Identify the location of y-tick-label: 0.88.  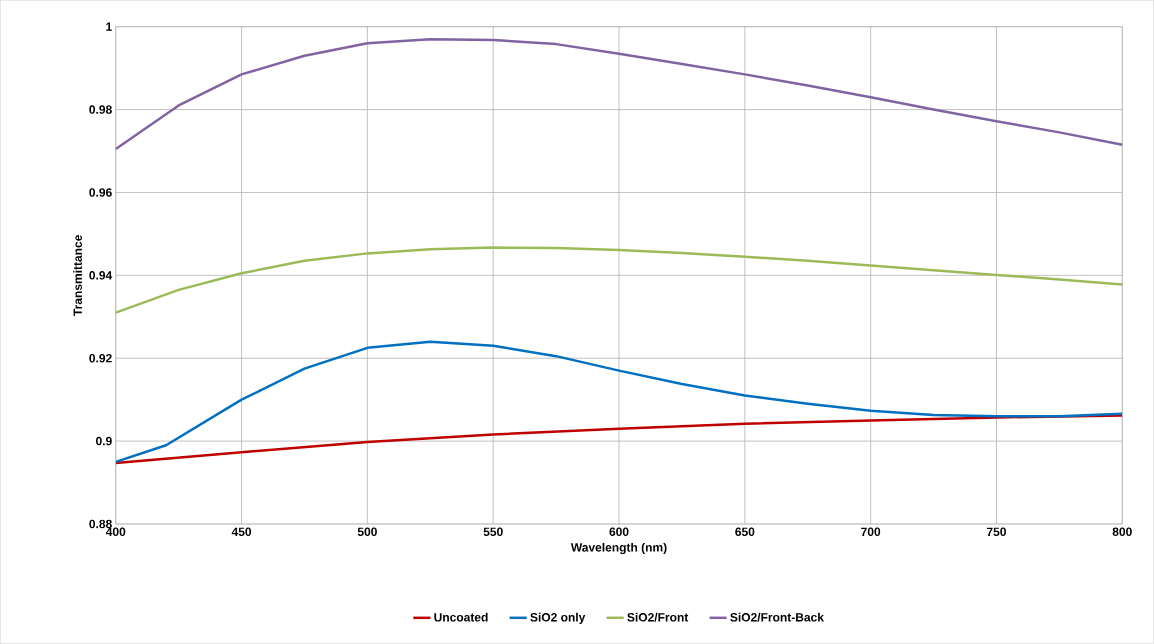
(100, 524).